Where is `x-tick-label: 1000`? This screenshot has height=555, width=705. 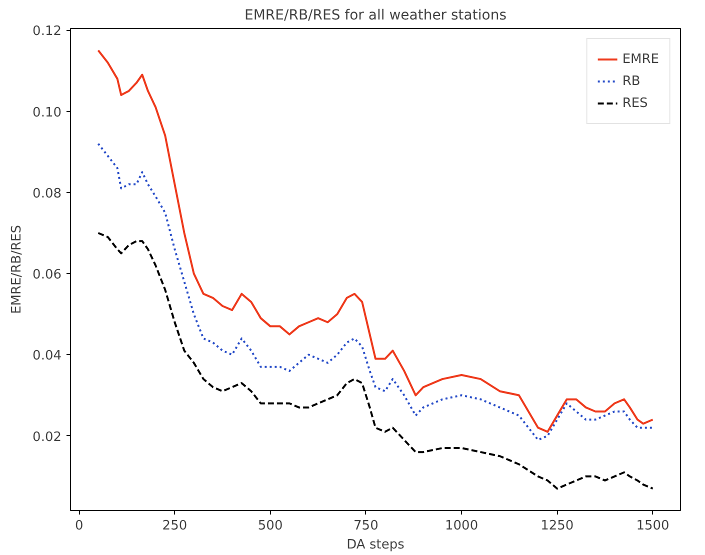 x-tick-label: 1000 is located at coordinates (461, 526).